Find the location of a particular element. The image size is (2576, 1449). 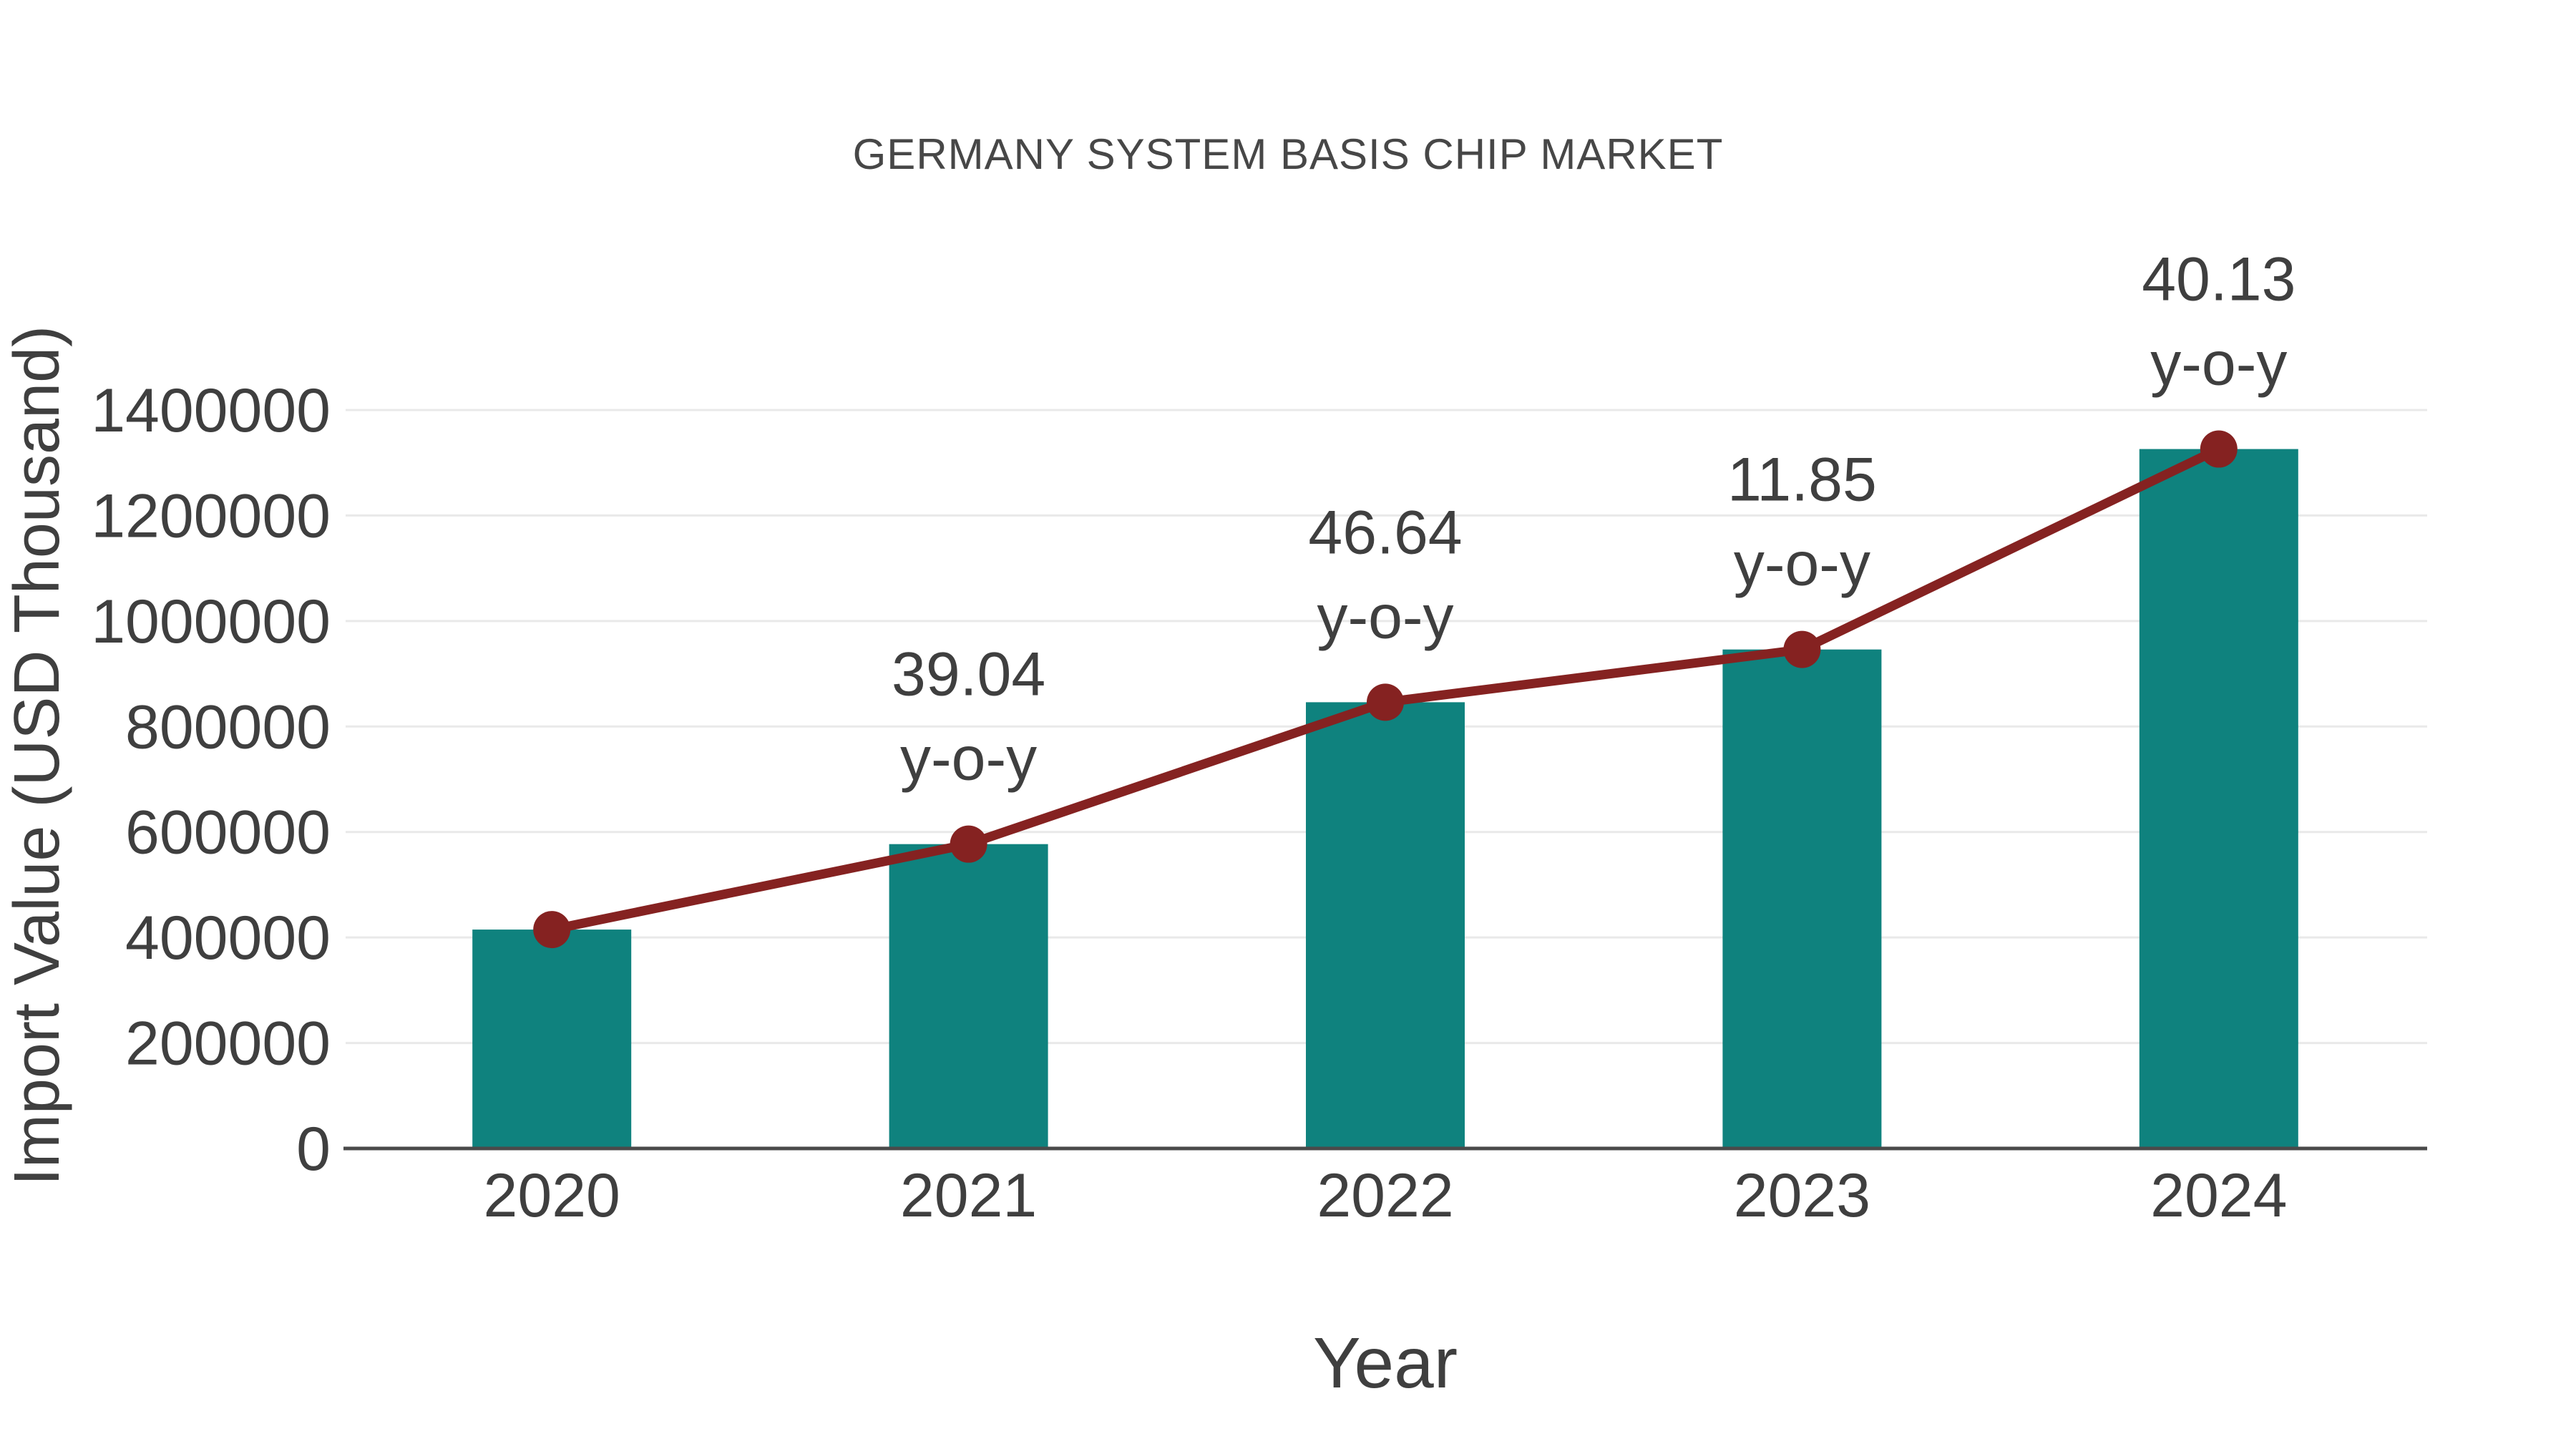

x-tick-label: 2022 is located at coordinates (1385, 1195).